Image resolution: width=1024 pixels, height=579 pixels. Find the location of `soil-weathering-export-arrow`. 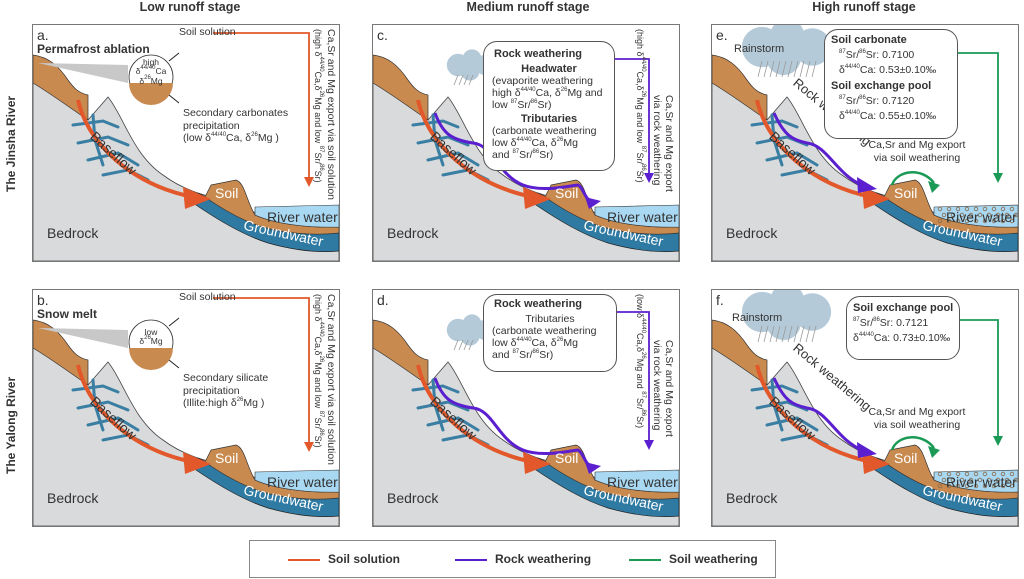

soil-weathering-export-arrow is located at coordinates (978, 379).